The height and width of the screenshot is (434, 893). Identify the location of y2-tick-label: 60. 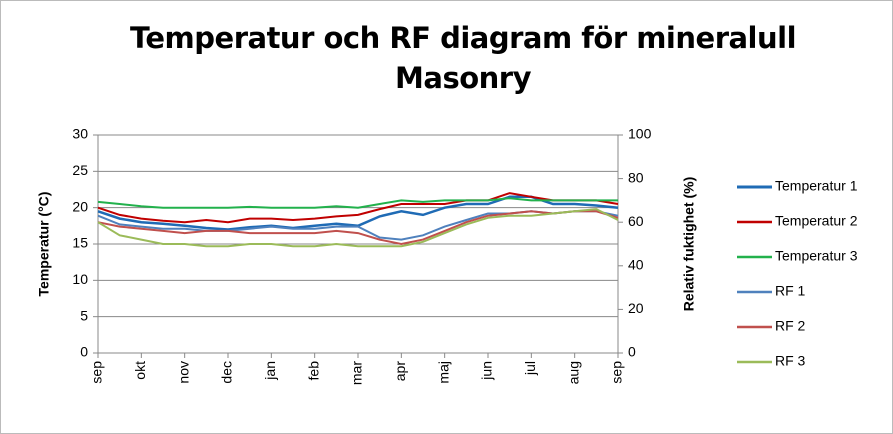
(636, 221).